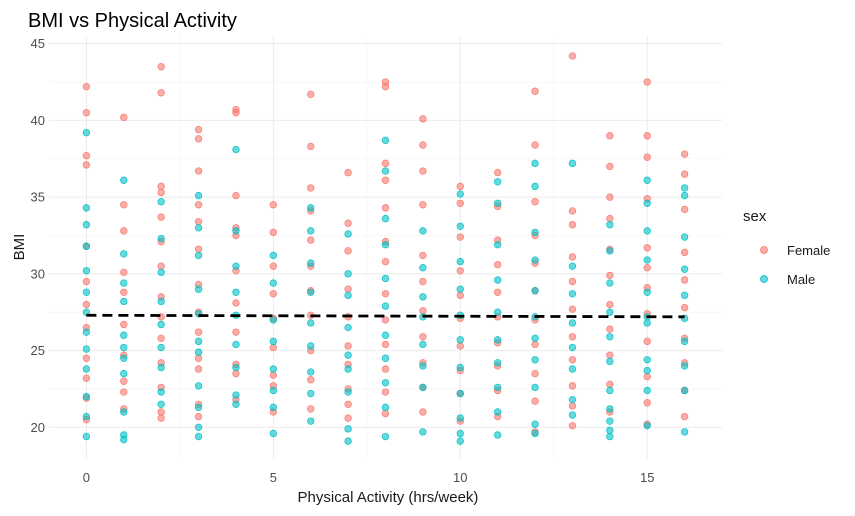 The image size is (855, 516). What do you see at coordinates (38, 273) in the screenshot?
I see `y-tick-label: 30` at bounding box center [38, 273].